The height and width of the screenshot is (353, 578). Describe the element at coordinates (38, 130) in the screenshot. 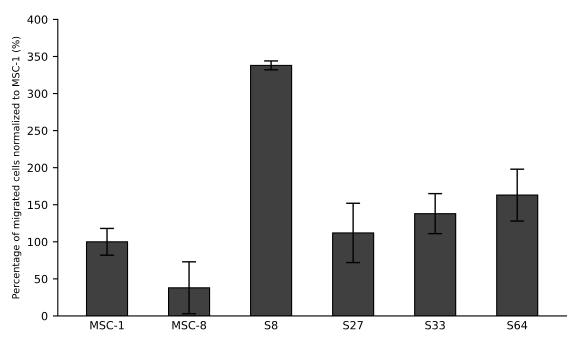

I see `y-tick-label: 250` at that location.